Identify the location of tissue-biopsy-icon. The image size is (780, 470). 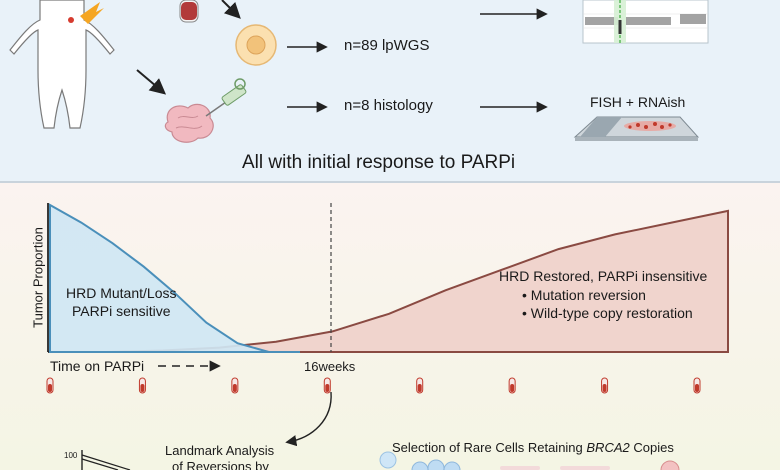
(189, 123).